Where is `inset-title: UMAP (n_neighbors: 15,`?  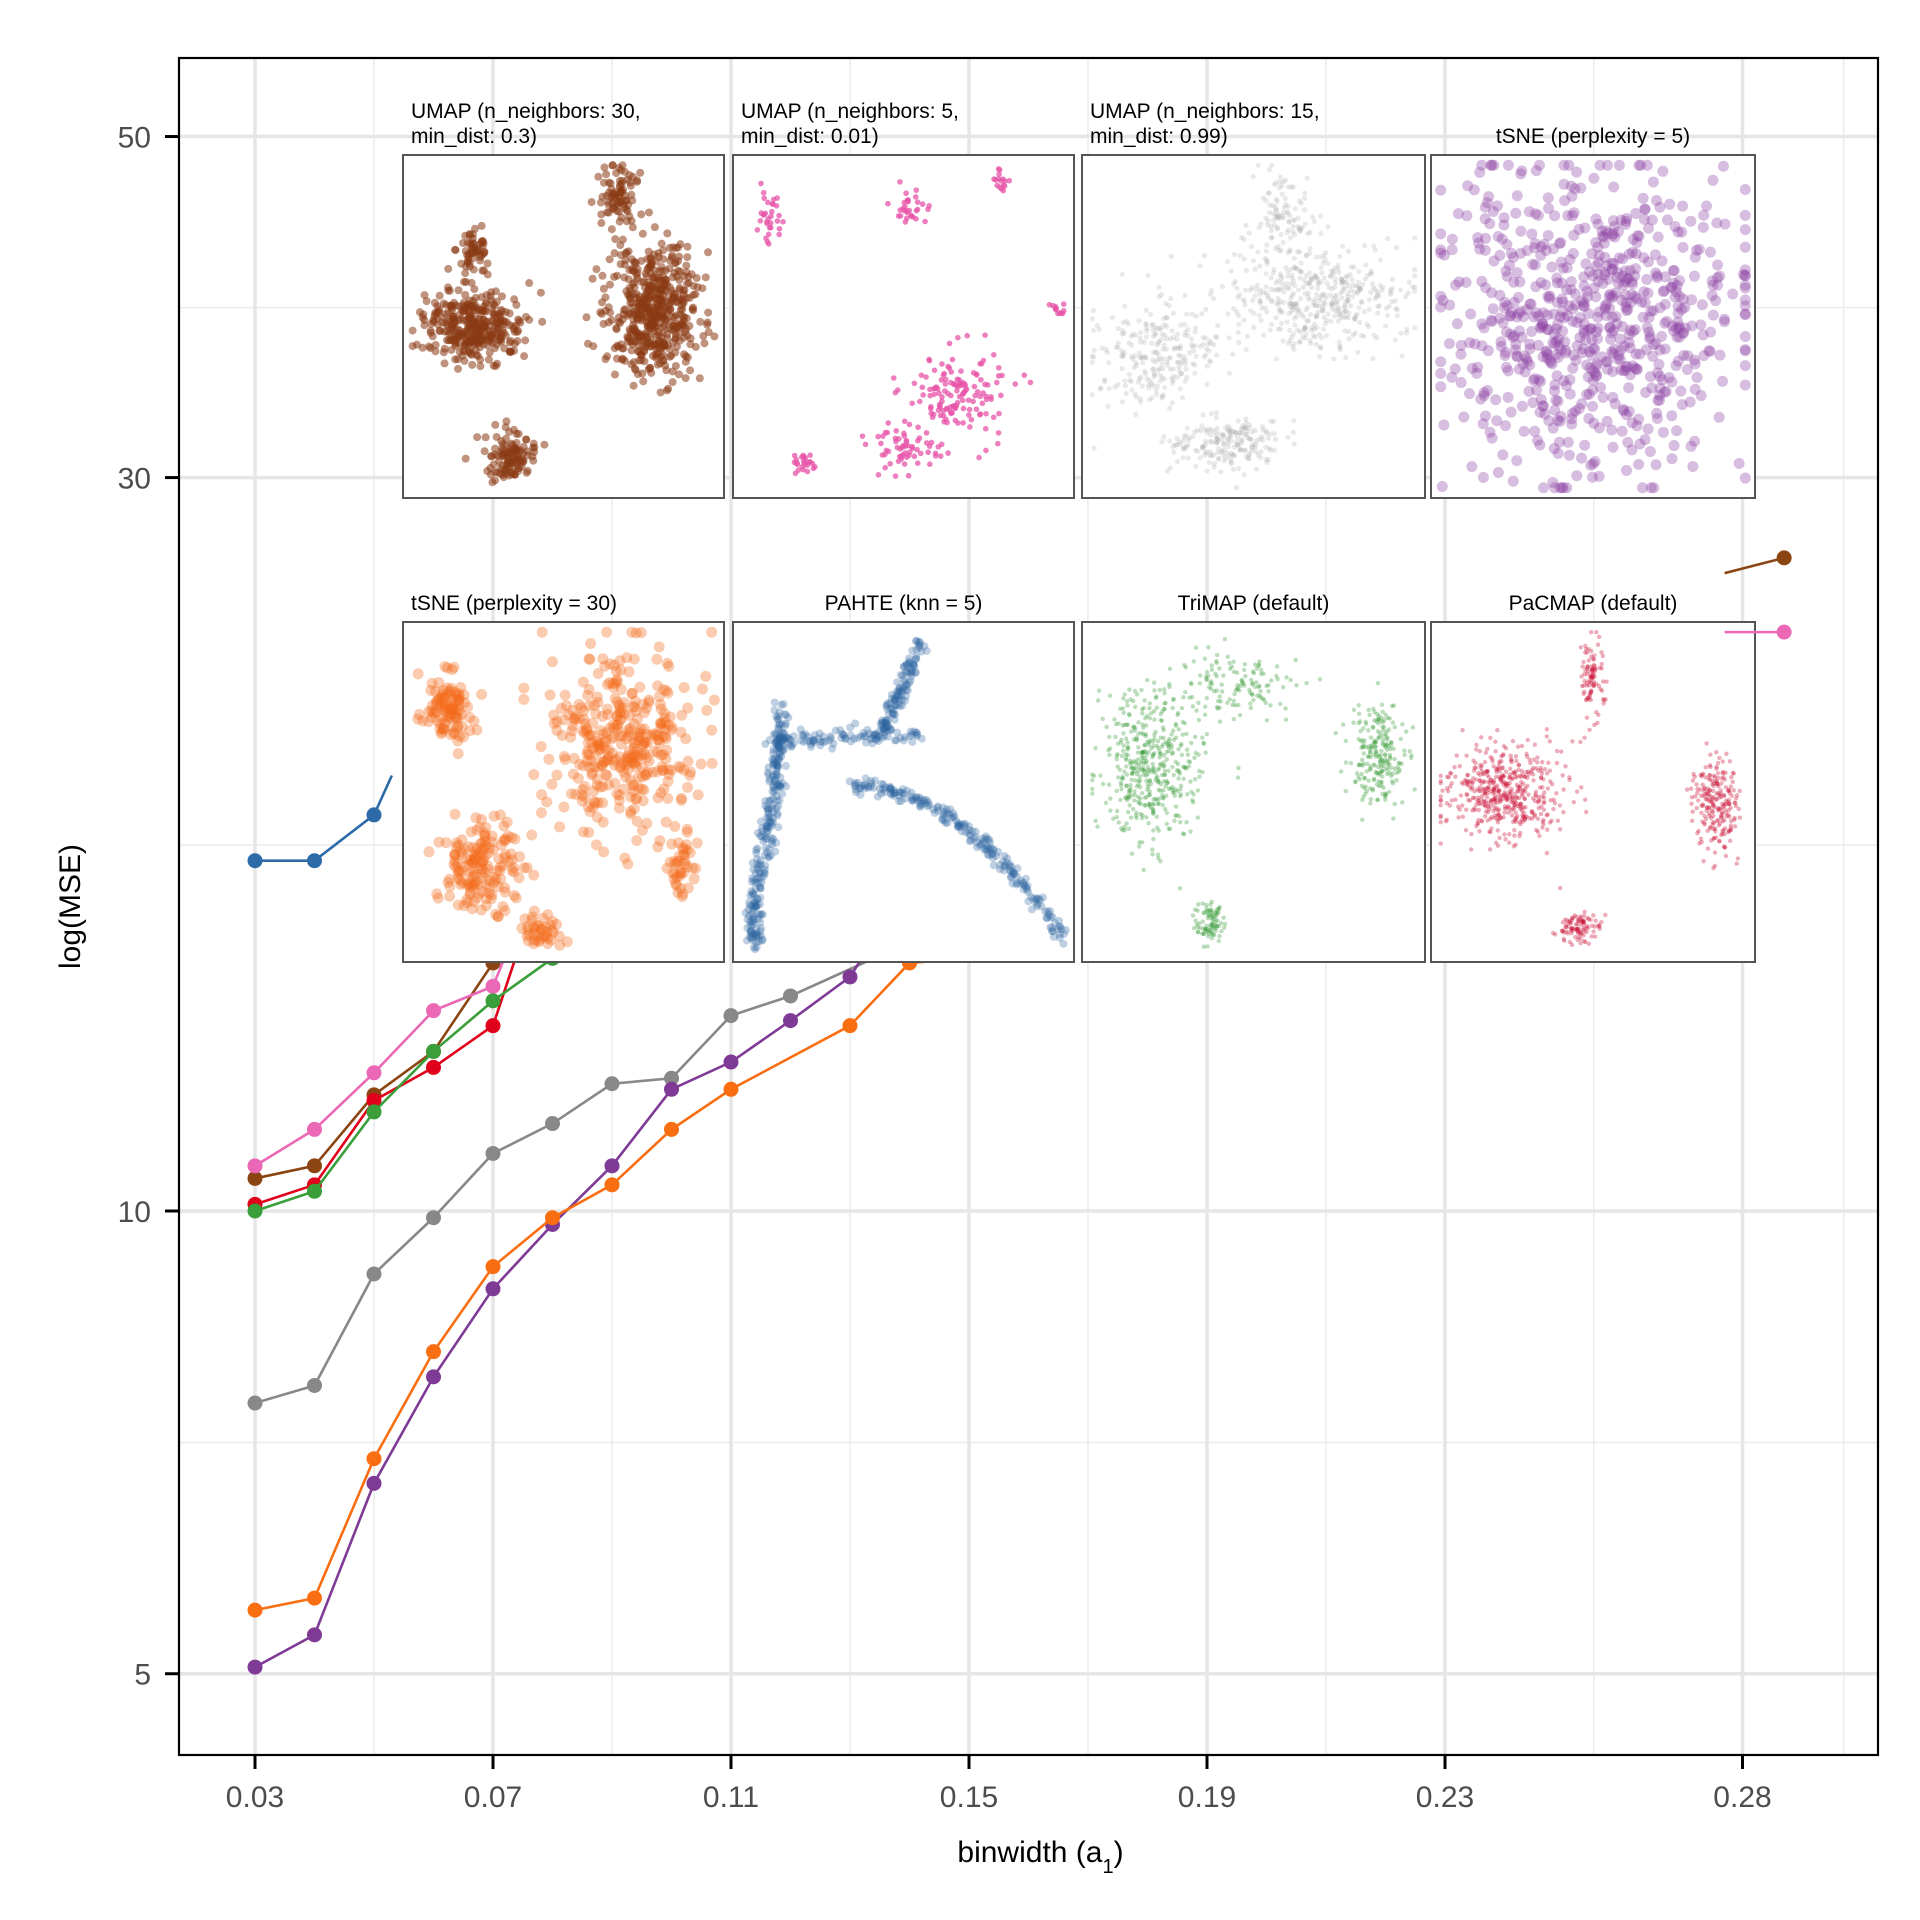
inset-title: UMAP (n_neighbors: 15, is located at coordinates (1205, 111).